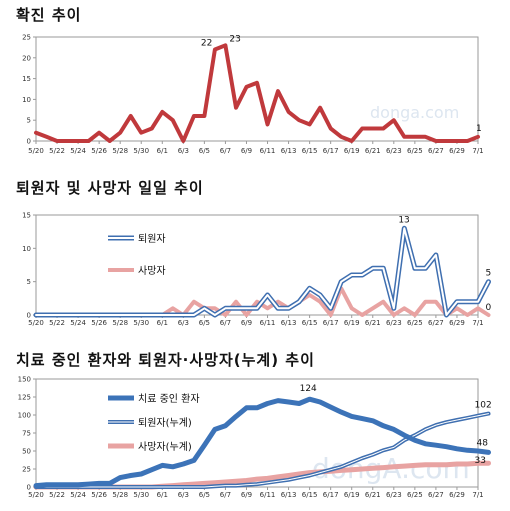 This screenshot has width=510, height=511. Describe the element at coordinates (206, 43) in the screenshot. I see `data-label: 22` at that location.